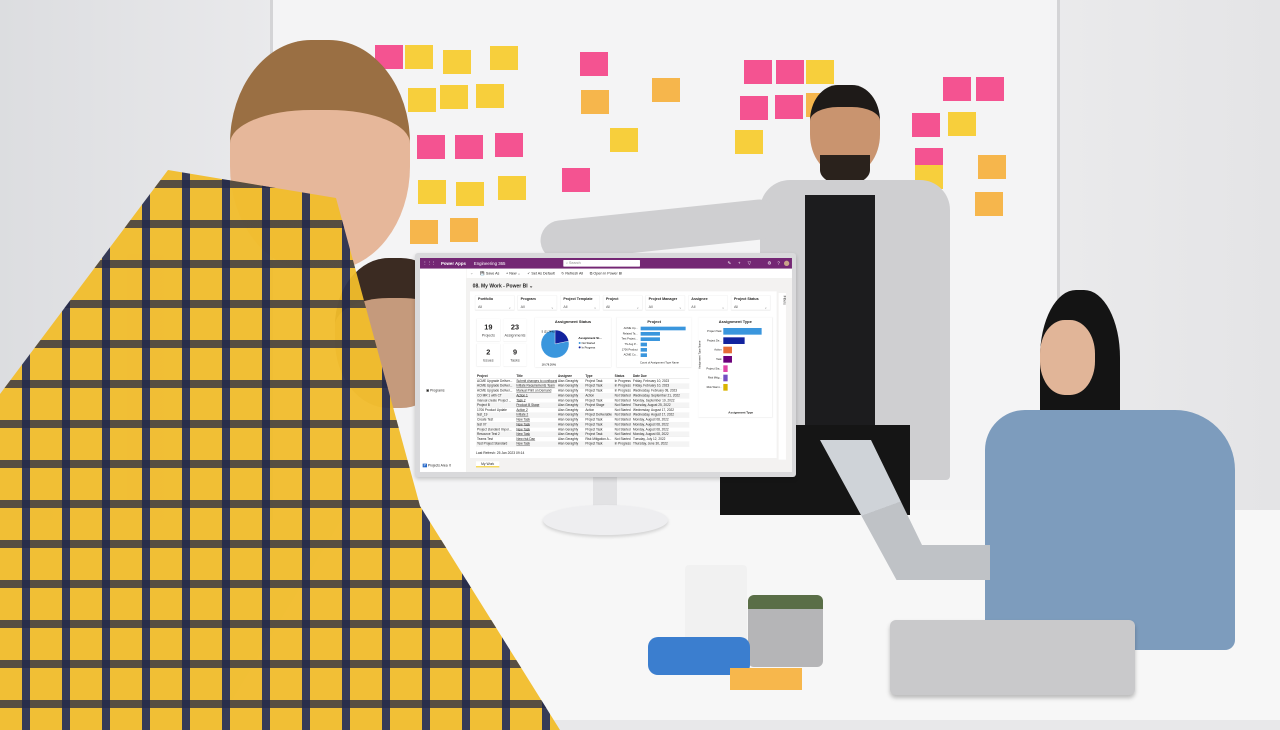 Image resolution: width=1280 pixels, height=730 pixels. Describe the element at coordinates (656, 395) in the screenshot. I see `table-cell: Wednesday, September 21, 2022` at that location.